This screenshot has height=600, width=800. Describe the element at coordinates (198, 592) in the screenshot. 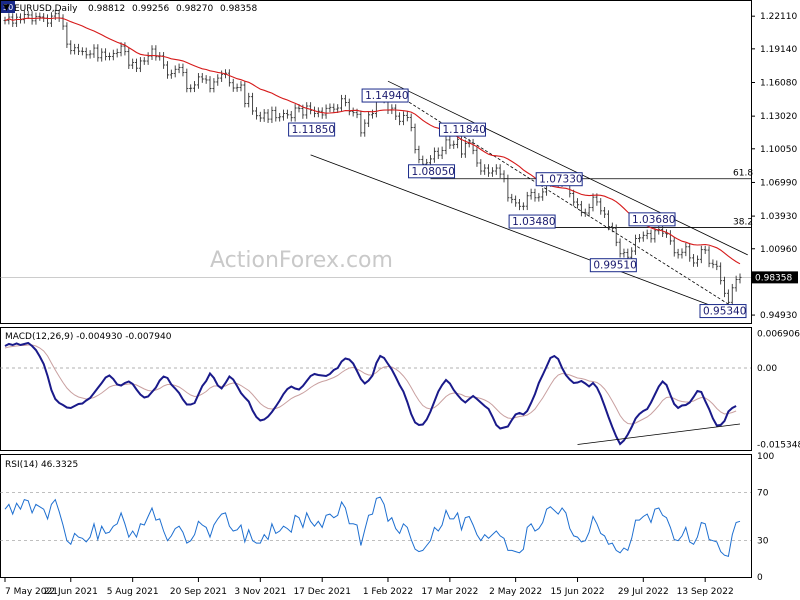

I see `date-tick-label: 20 Sep 2021` at that location.